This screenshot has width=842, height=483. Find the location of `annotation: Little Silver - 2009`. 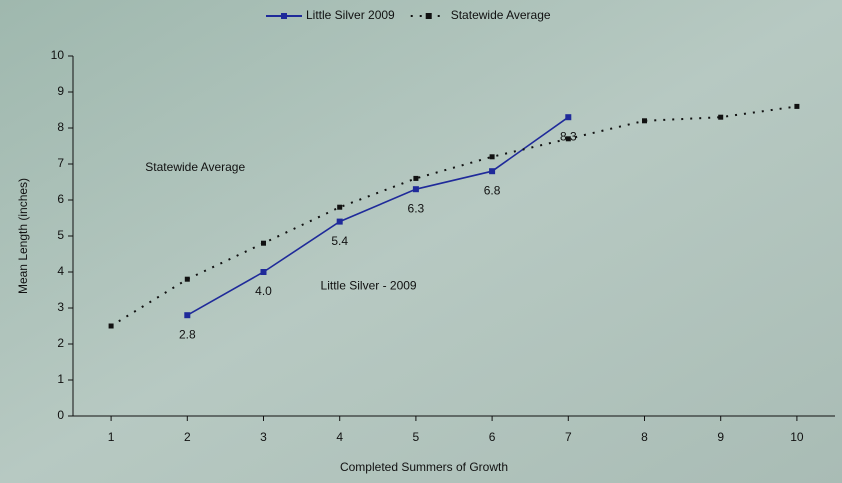

annotation: Little Silver - 2009 is located at coordinates (369, 286).